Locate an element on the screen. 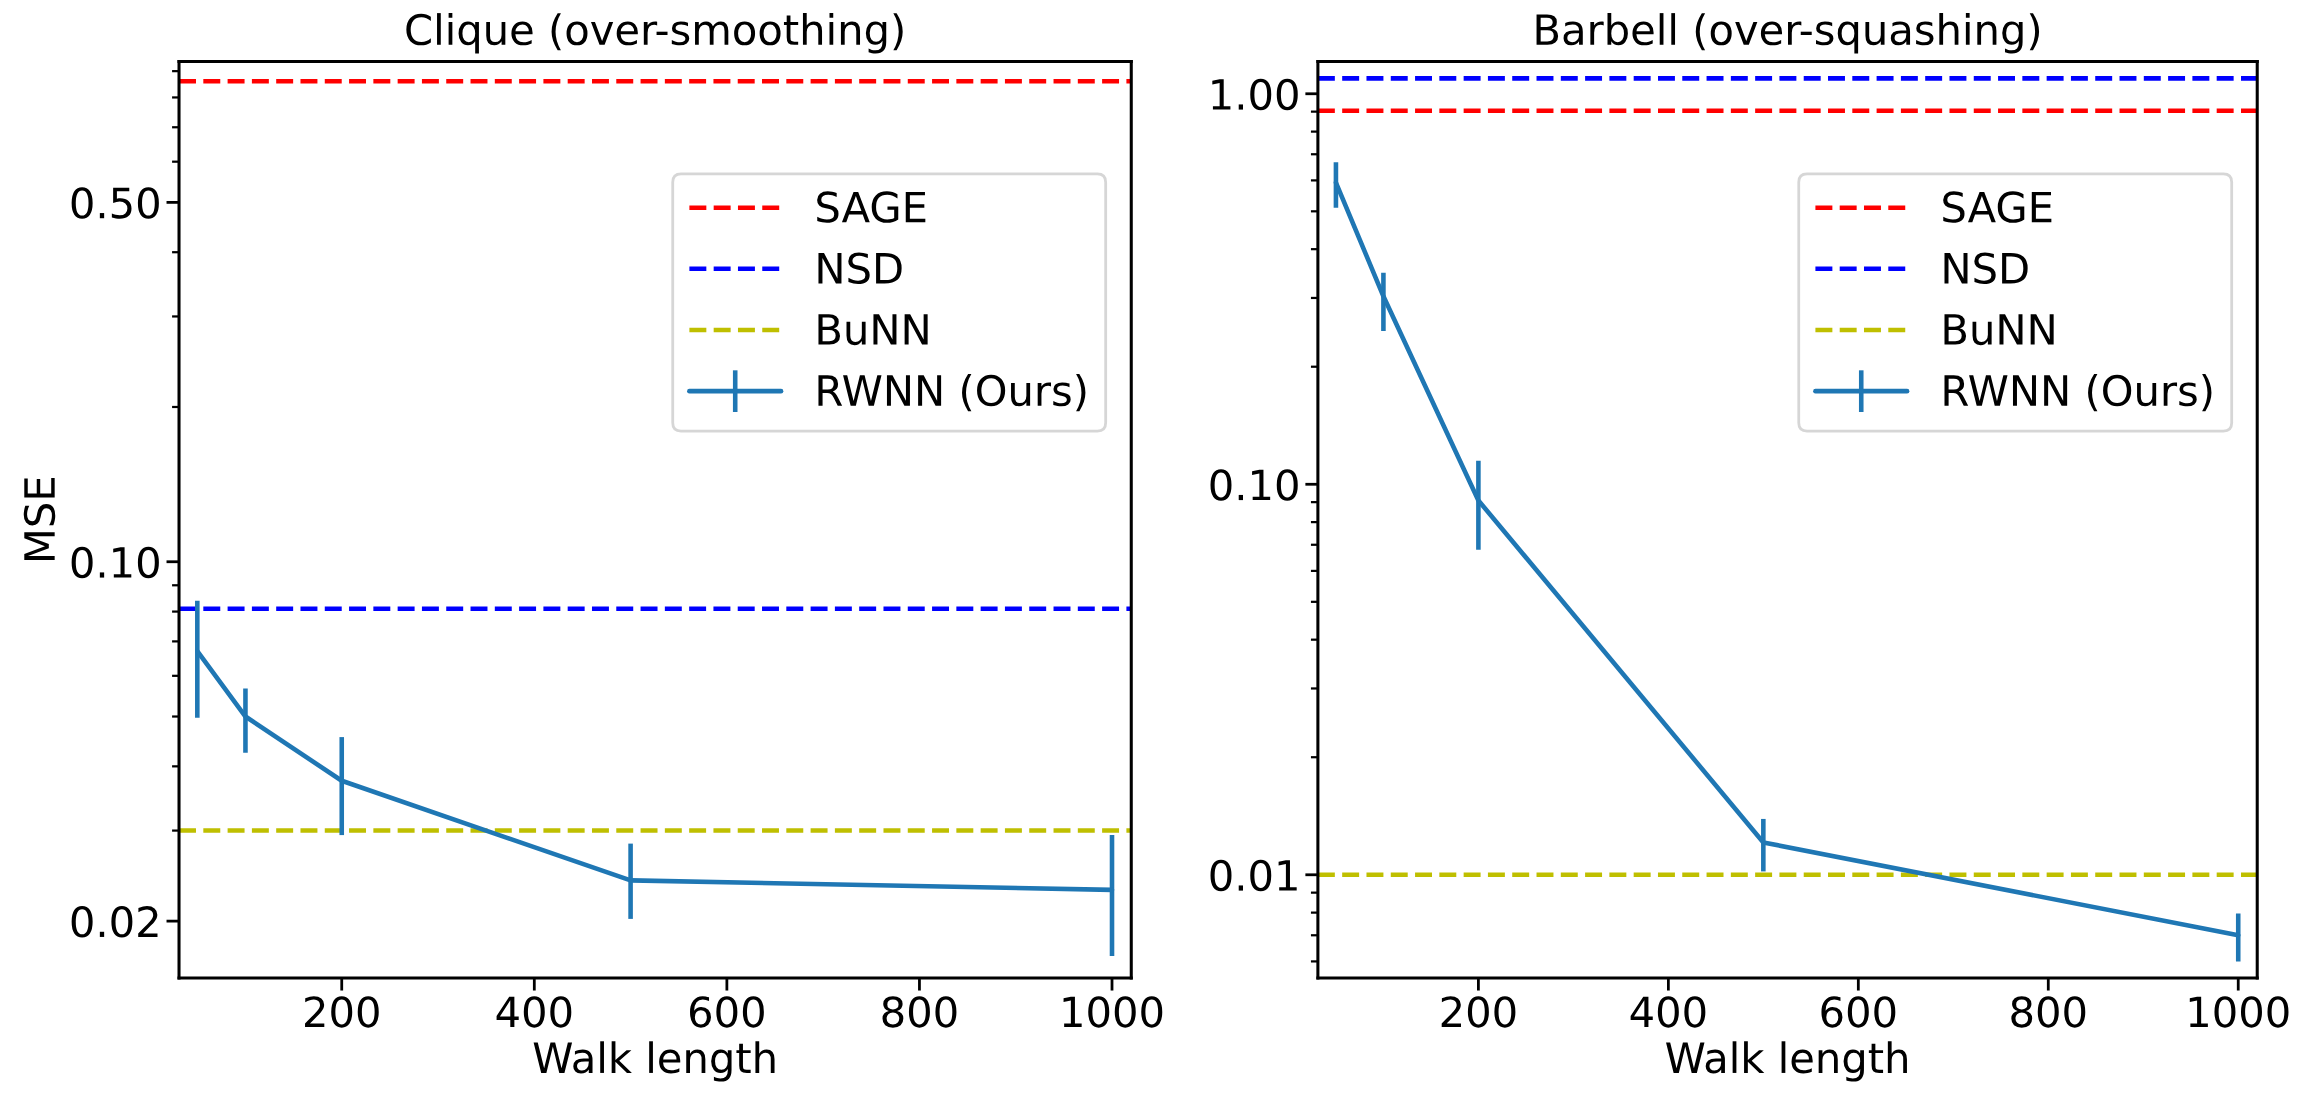 The height and width of the screenshot is (1103, 2304). y-tick-label: 0.01 is located at coordinates (1253, 875).